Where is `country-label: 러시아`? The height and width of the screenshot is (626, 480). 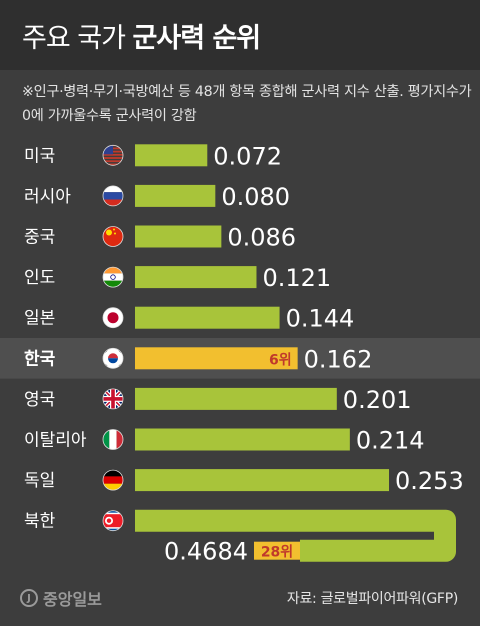
country-label: 러시아 is located at coordinates (47, 197).